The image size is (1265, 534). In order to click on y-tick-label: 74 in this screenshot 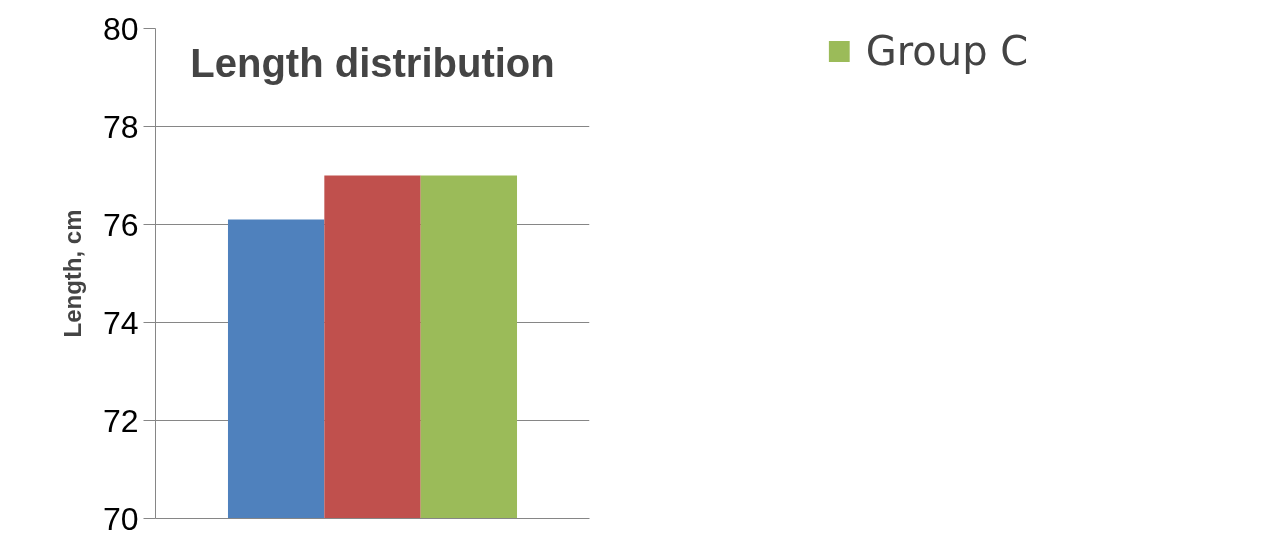, I will do `click(120, 322)`.